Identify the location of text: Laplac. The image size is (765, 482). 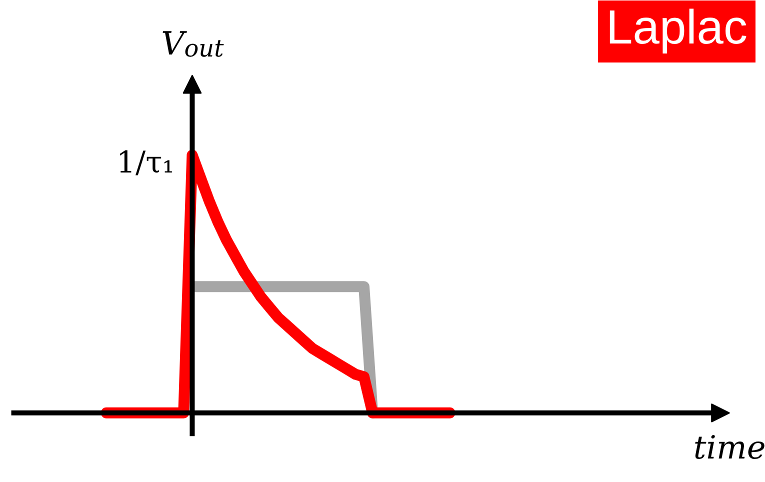
(677, 28).